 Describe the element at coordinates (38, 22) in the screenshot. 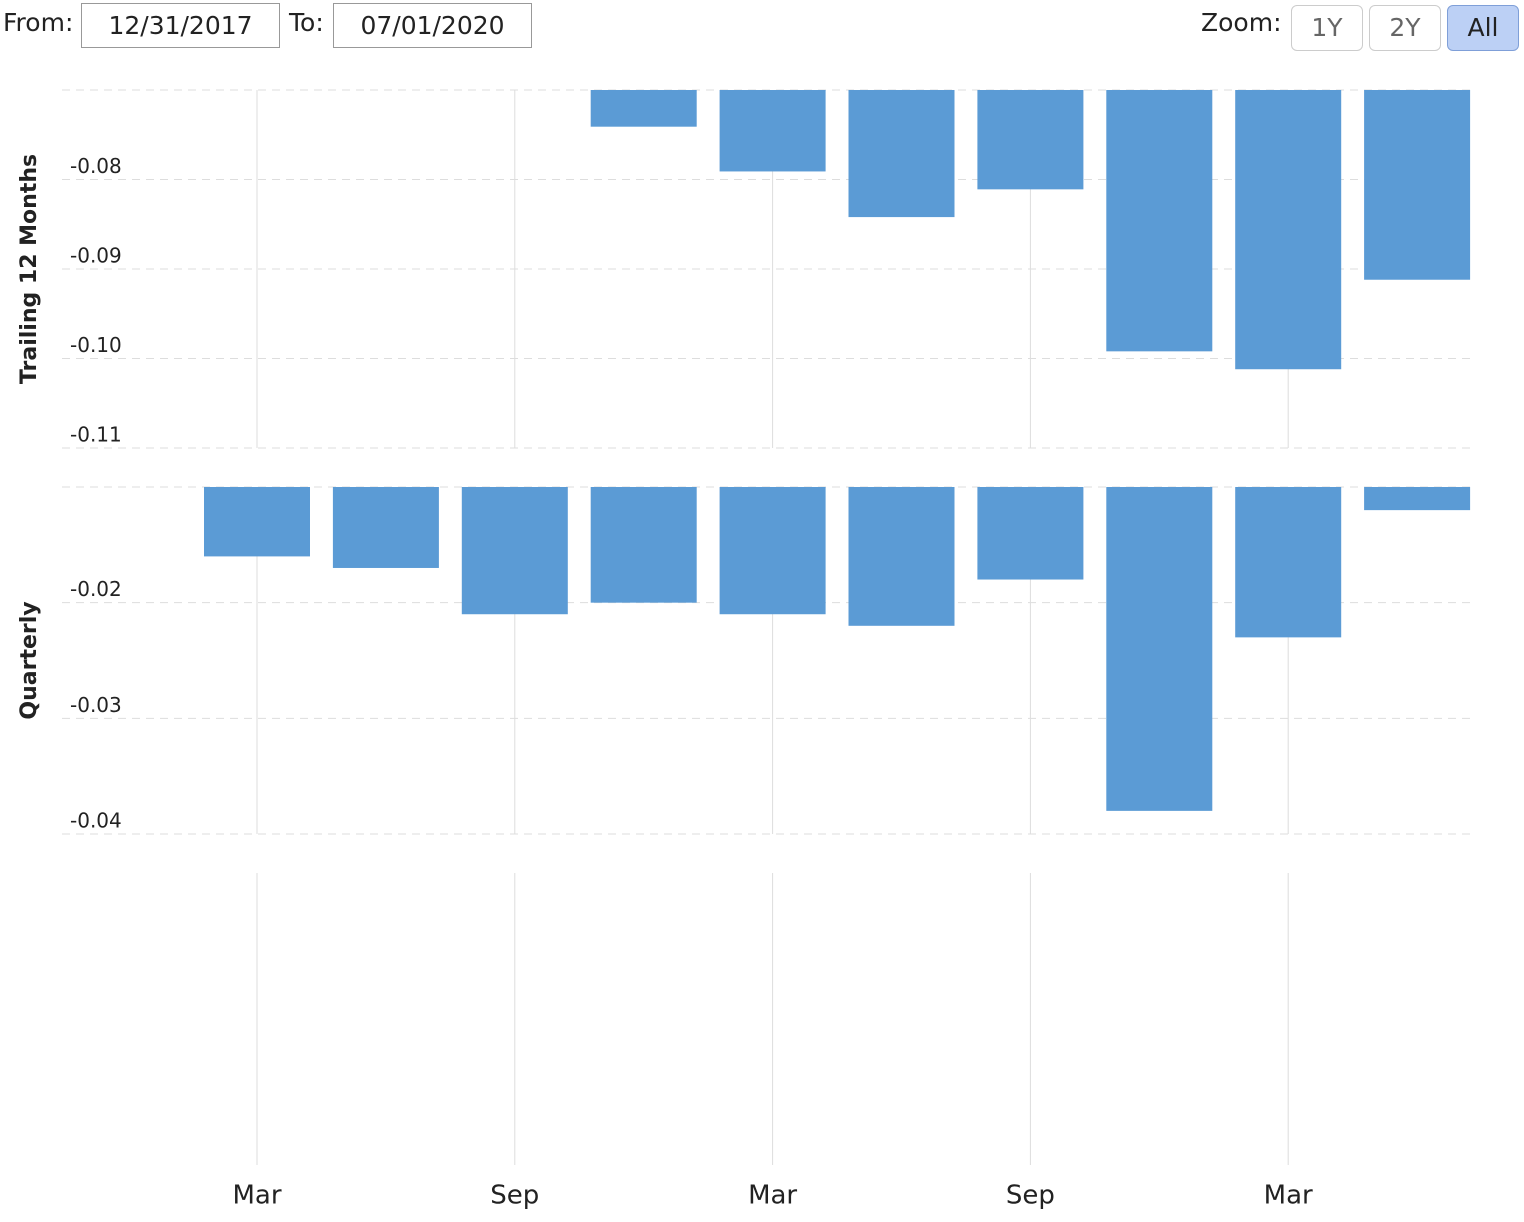

I see `from-label: From:` at that location.